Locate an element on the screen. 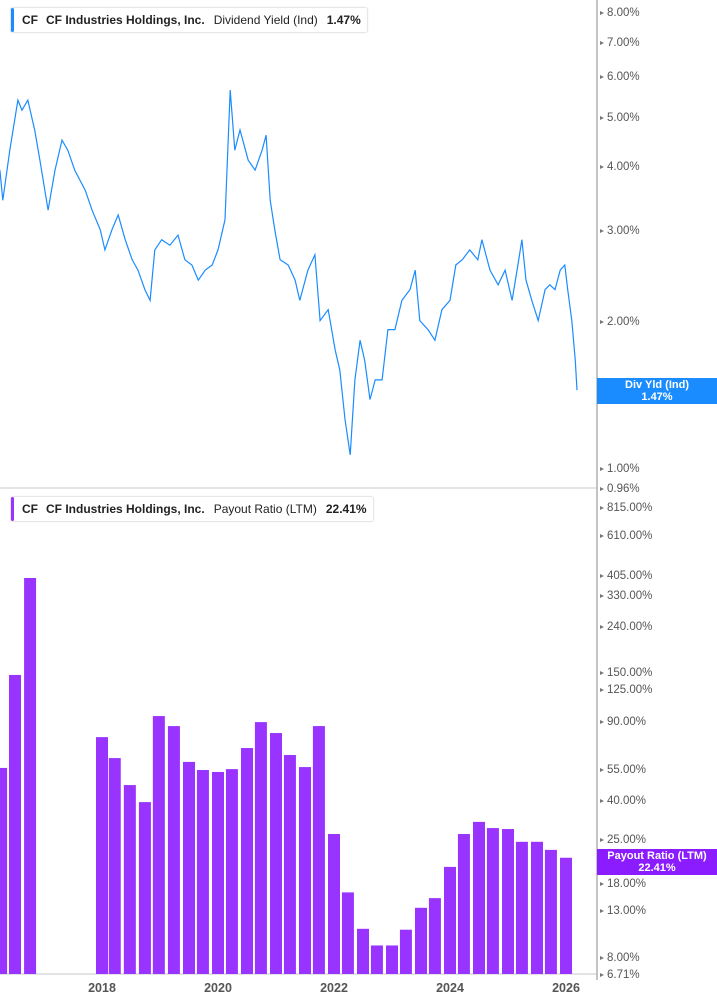 The width and height of the screenshot is (717, 1005). y-tick-label: 0.96% is located at coordinates (620, 489).